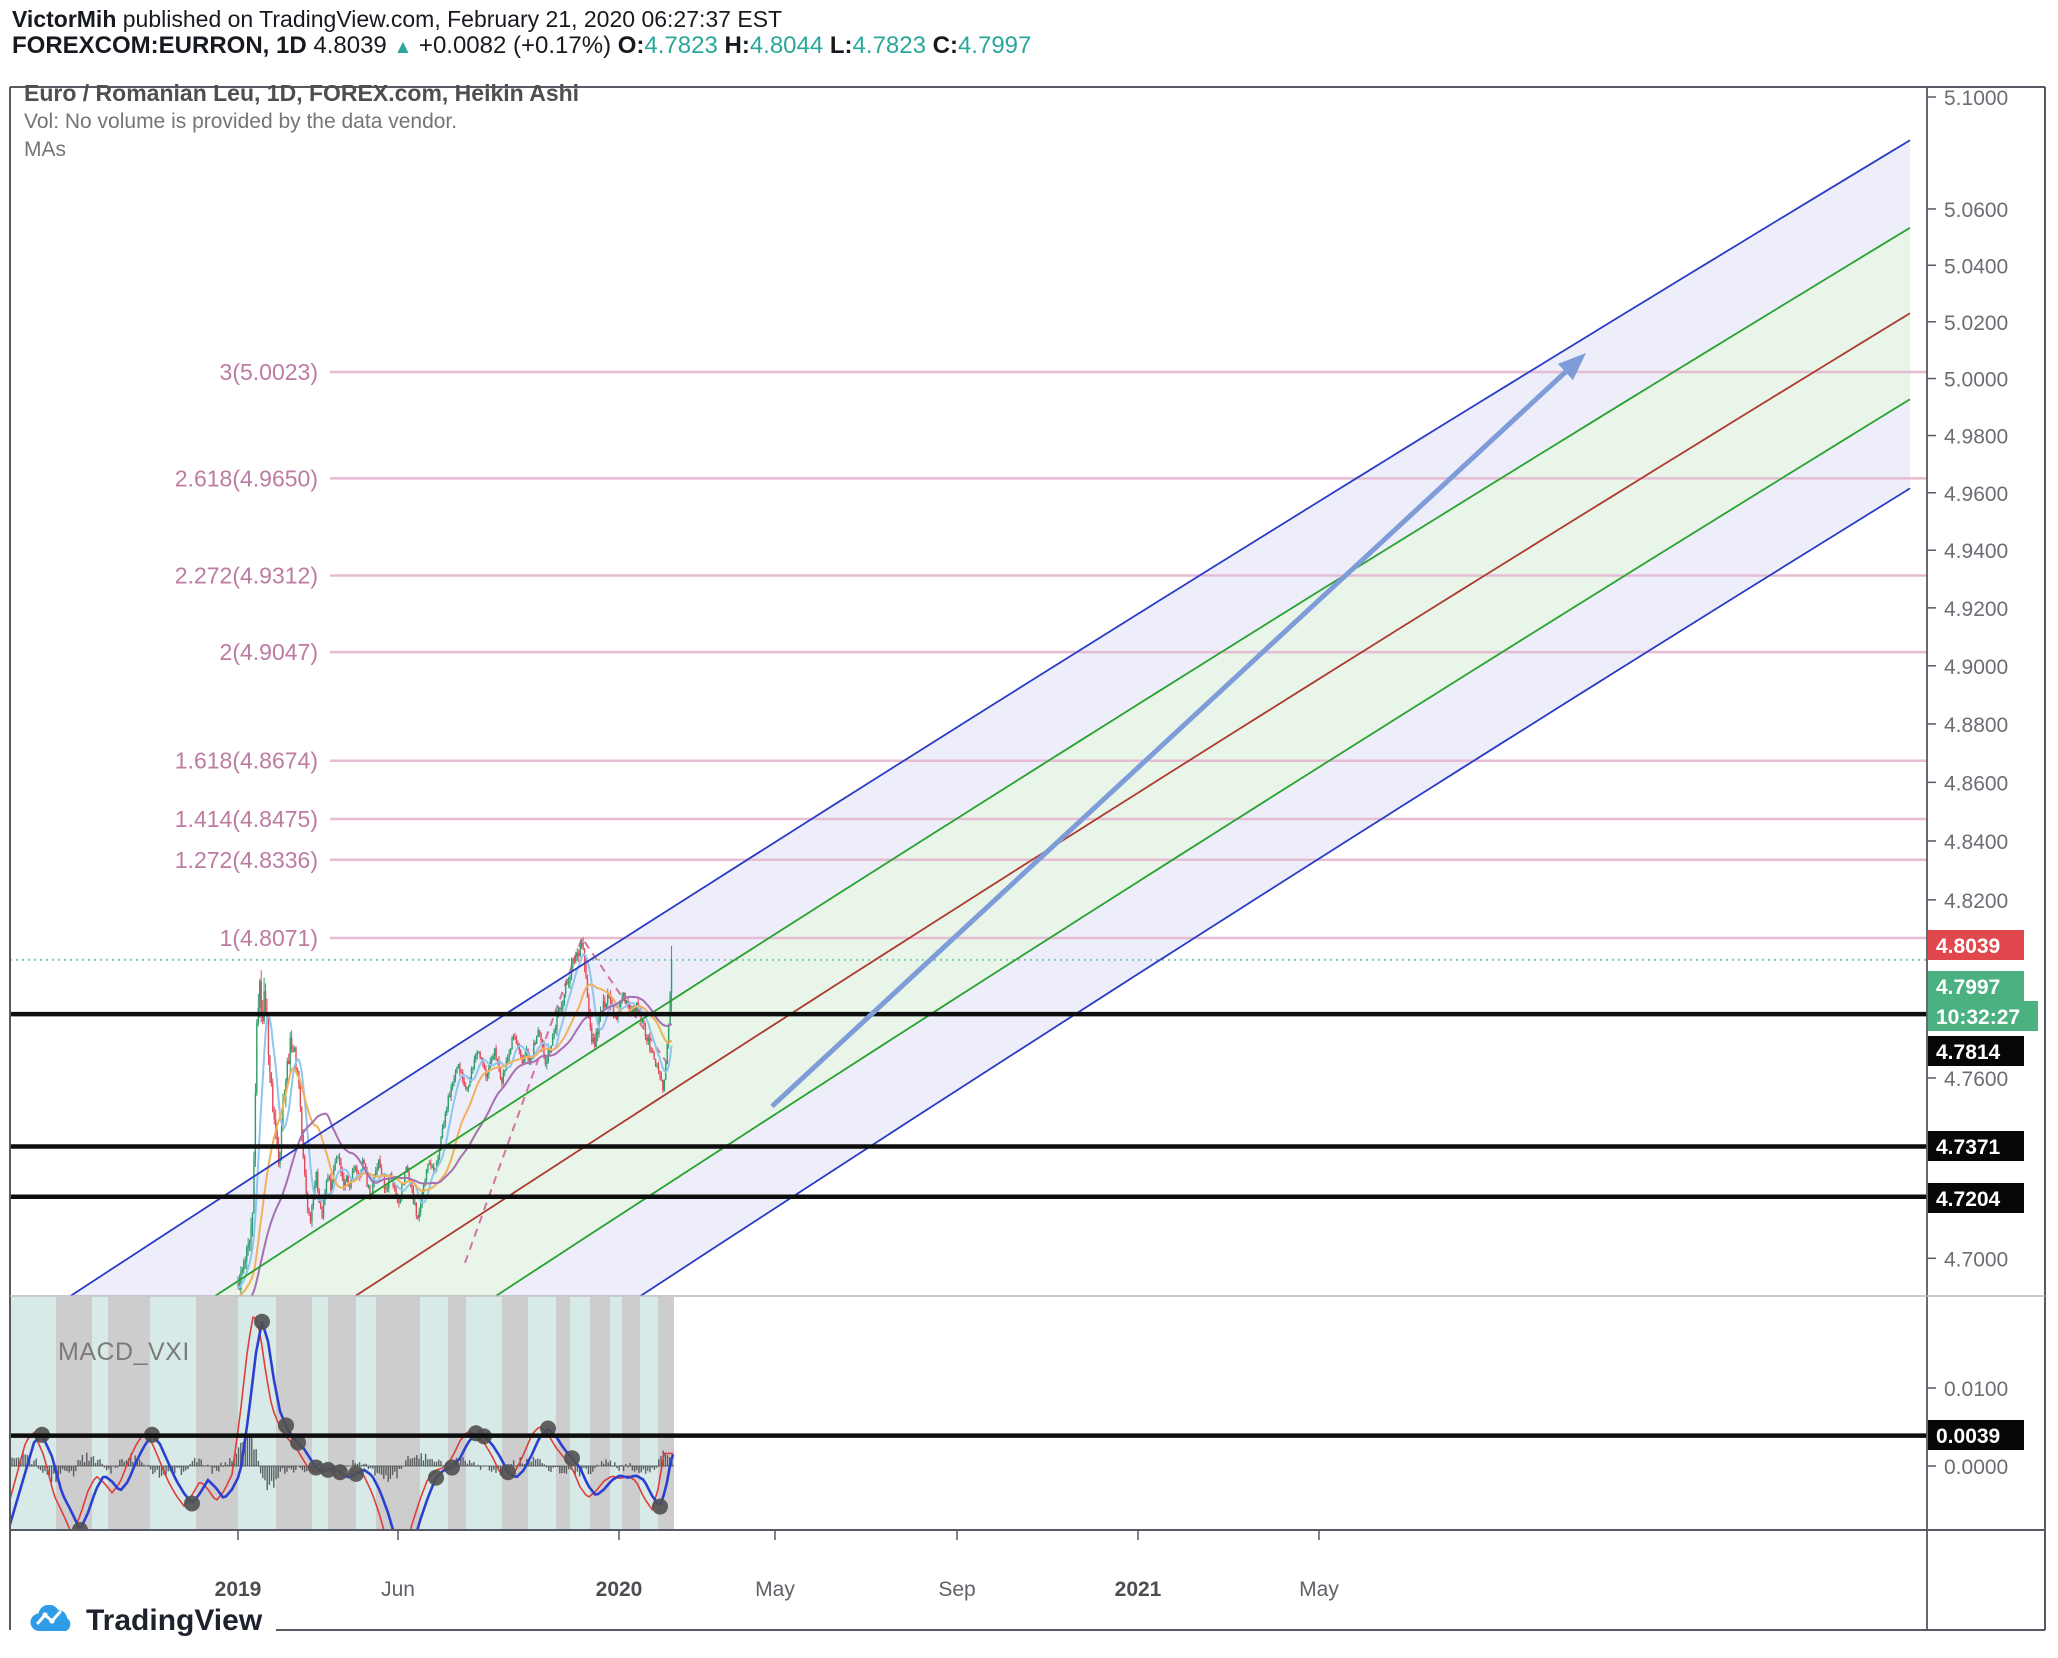 This screenshot has width=2058, height=1658. Describe the element at coordinates (246, 478) in the screenshot. I see `fib-level-label: 2.618(4.9650)` at that location.